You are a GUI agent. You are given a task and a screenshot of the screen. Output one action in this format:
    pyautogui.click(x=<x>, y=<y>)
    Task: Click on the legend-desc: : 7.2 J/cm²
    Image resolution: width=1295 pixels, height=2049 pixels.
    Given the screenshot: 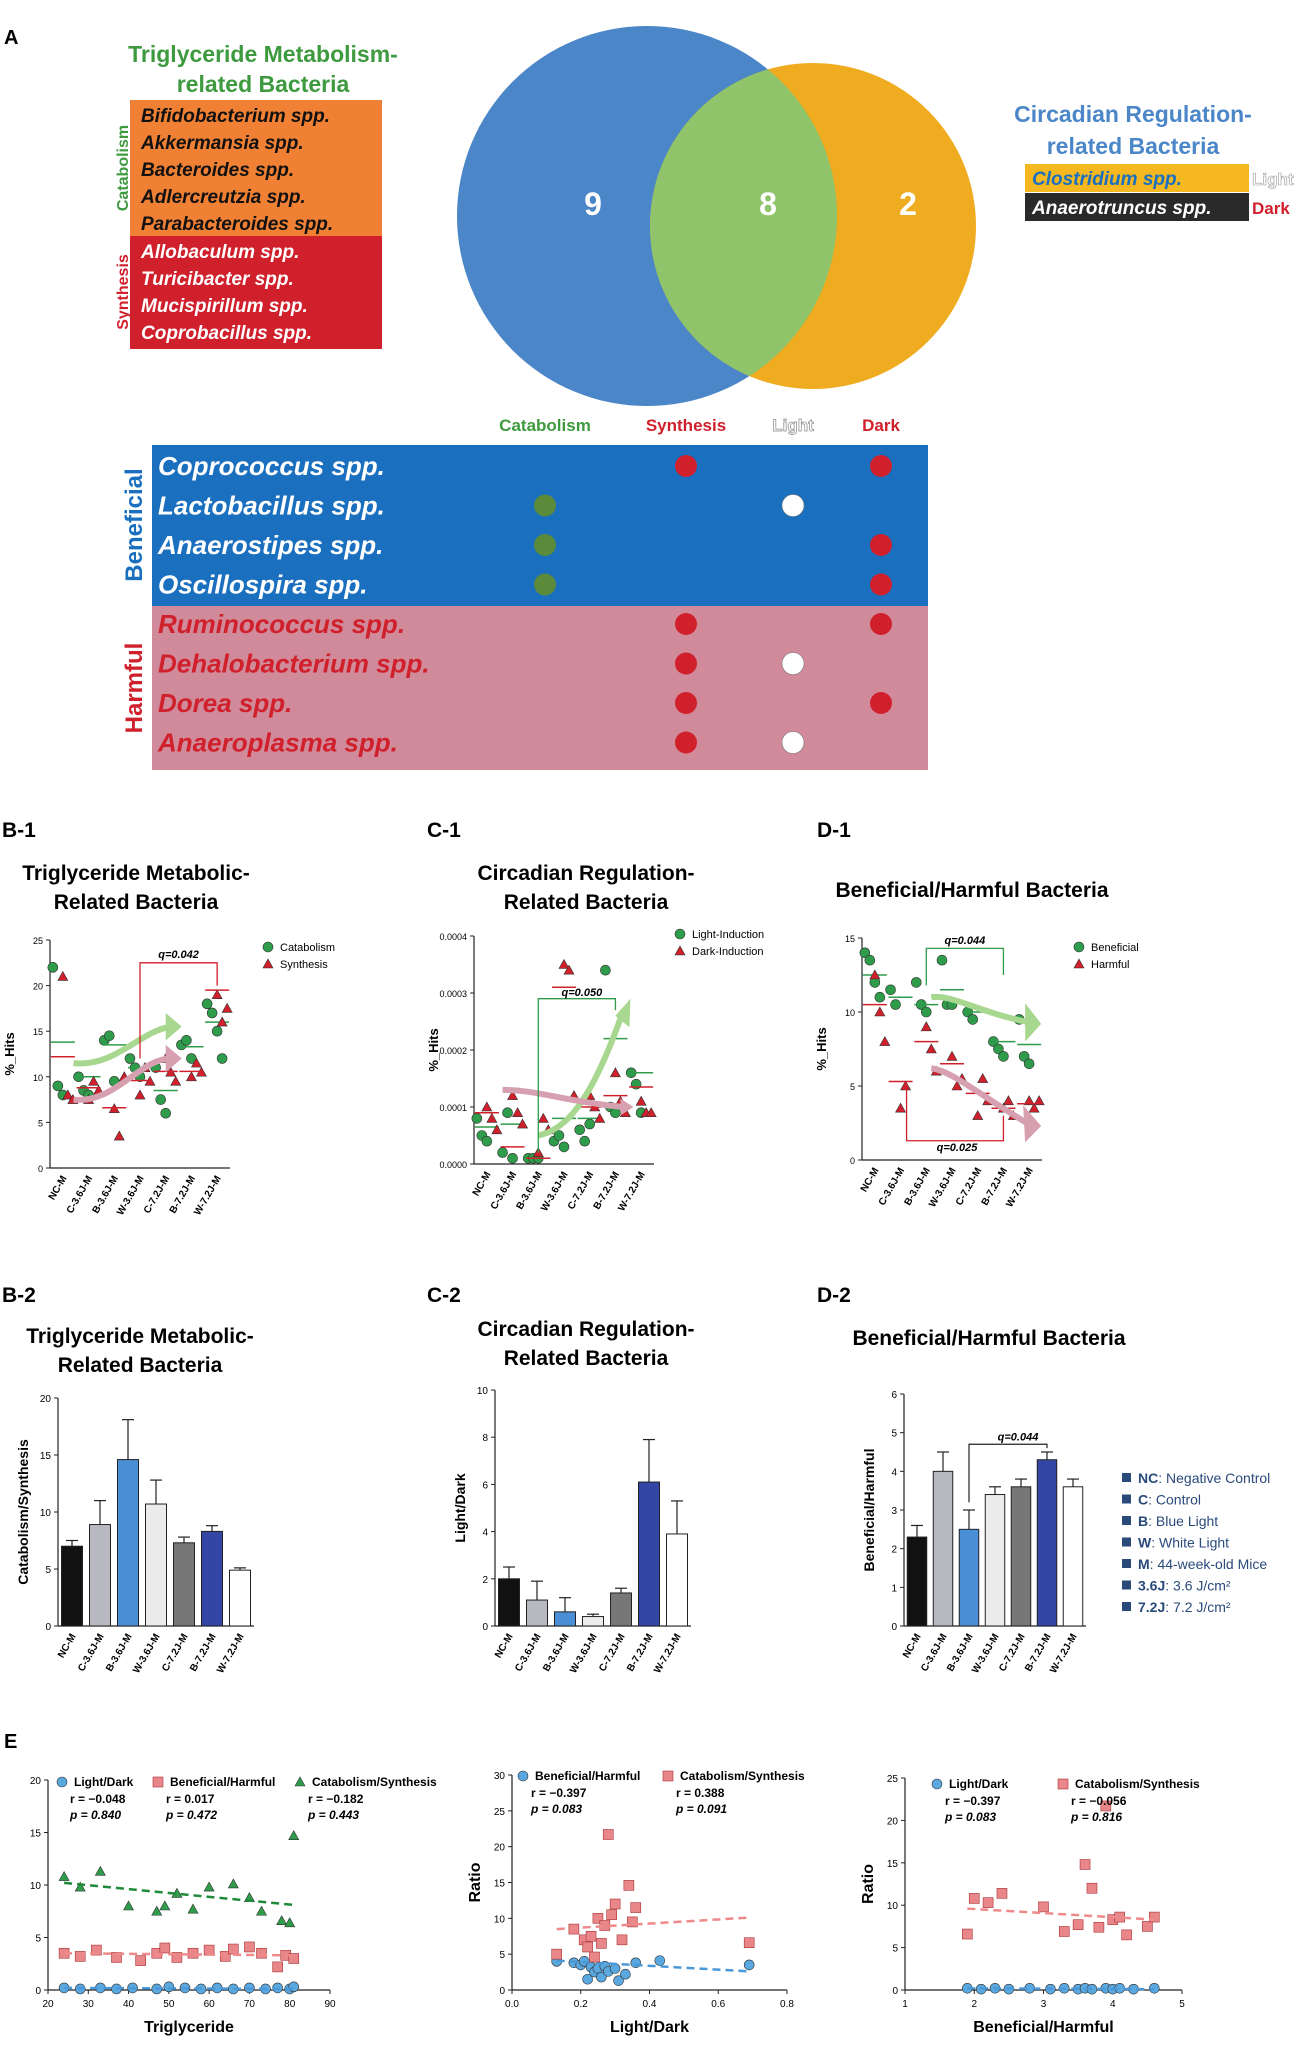 What is the action you would take?
    pyautogui.click(x=1198, y=1607)
    